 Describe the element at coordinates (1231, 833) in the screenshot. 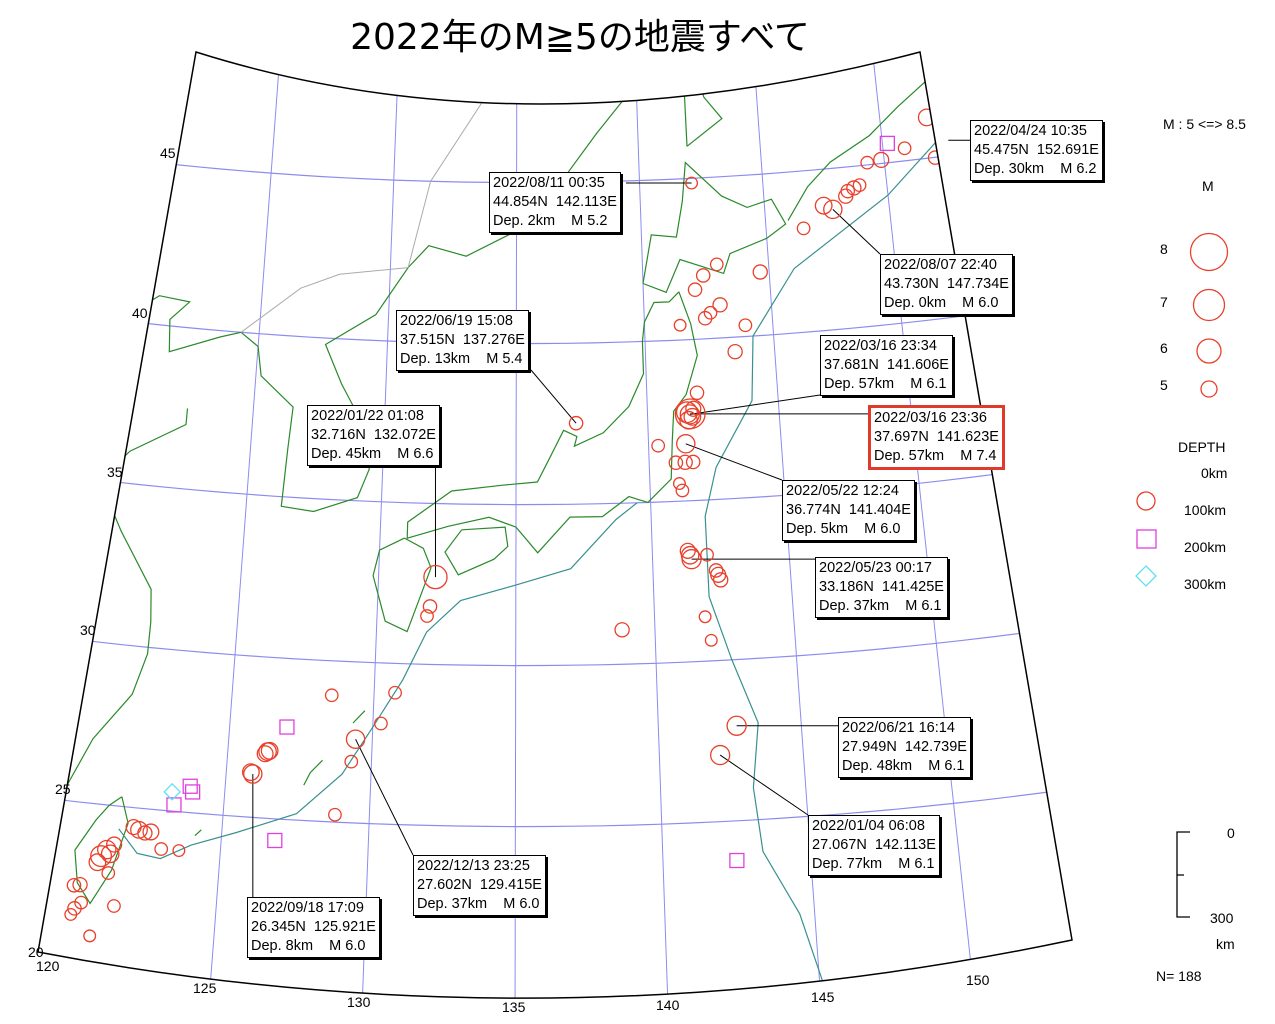

I see `depth-scale-top: 0` at that location.